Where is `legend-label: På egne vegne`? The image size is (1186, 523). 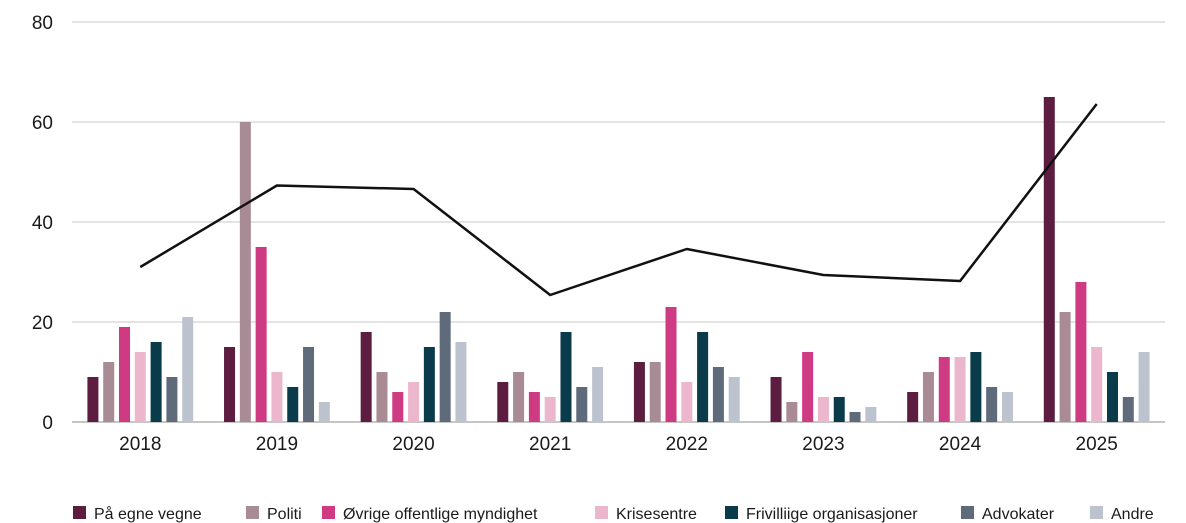
legend-label: På egne vegne is located at coordinates (148, 514).